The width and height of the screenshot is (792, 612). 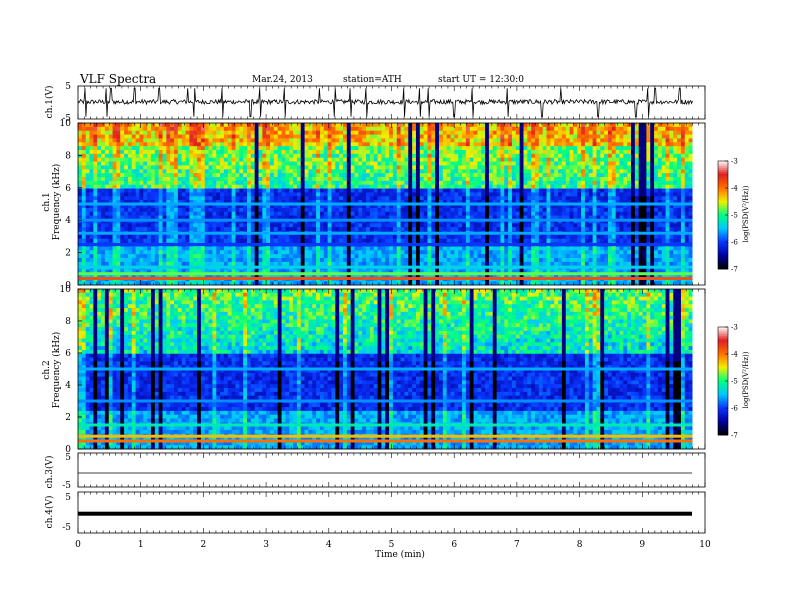 What do you see at coordinates (385, 102) in the screenshot?
I see `ch1-voltage-trace` at bounding box center [385, 102].